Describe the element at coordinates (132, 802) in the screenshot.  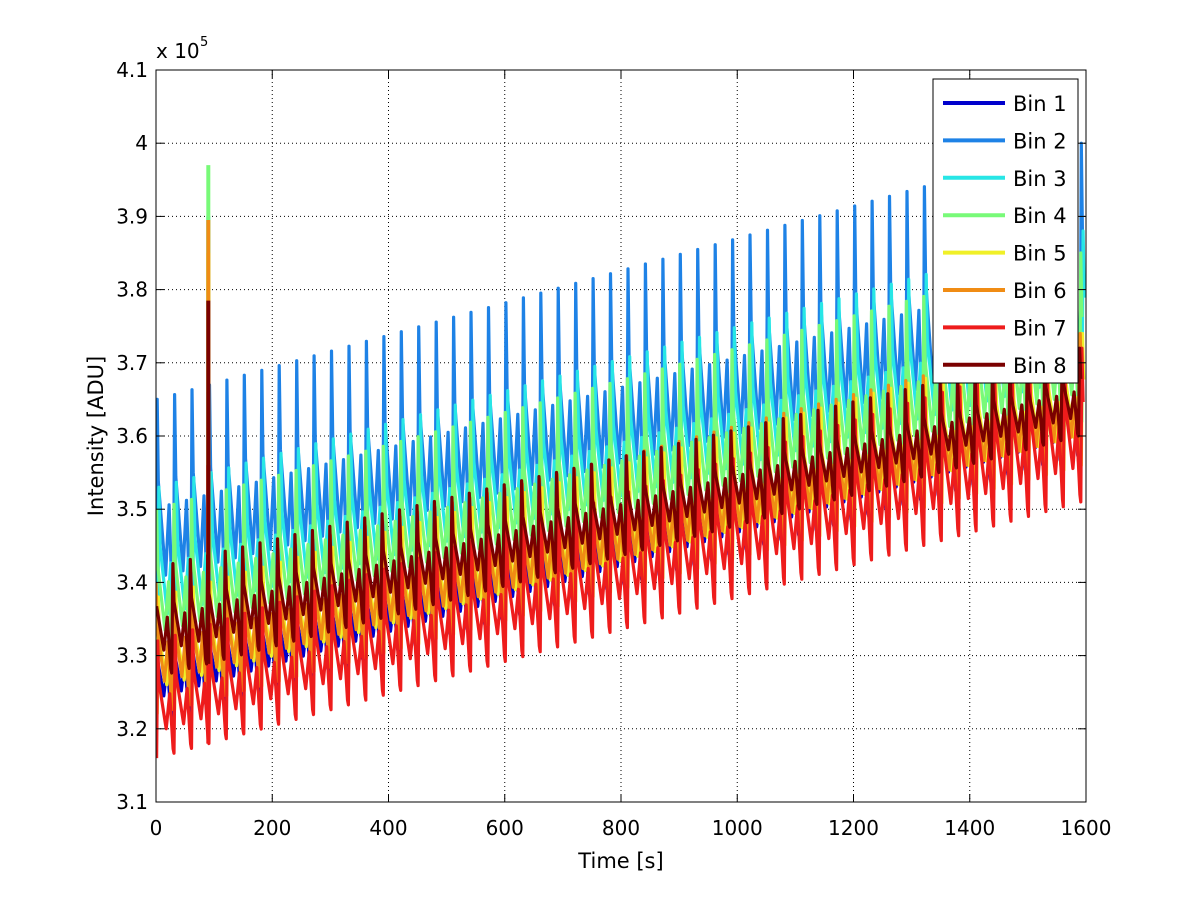
I see `y-tick-label: 3.1` at that location.